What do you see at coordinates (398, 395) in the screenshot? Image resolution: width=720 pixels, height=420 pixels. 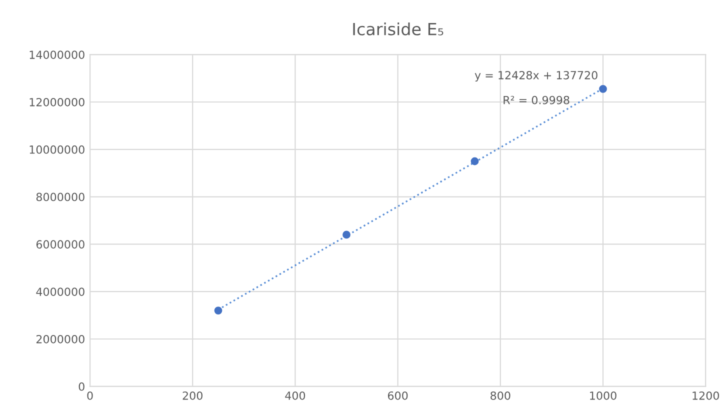 I see `x-tick-label: 600` at bounding box center [398, 395].